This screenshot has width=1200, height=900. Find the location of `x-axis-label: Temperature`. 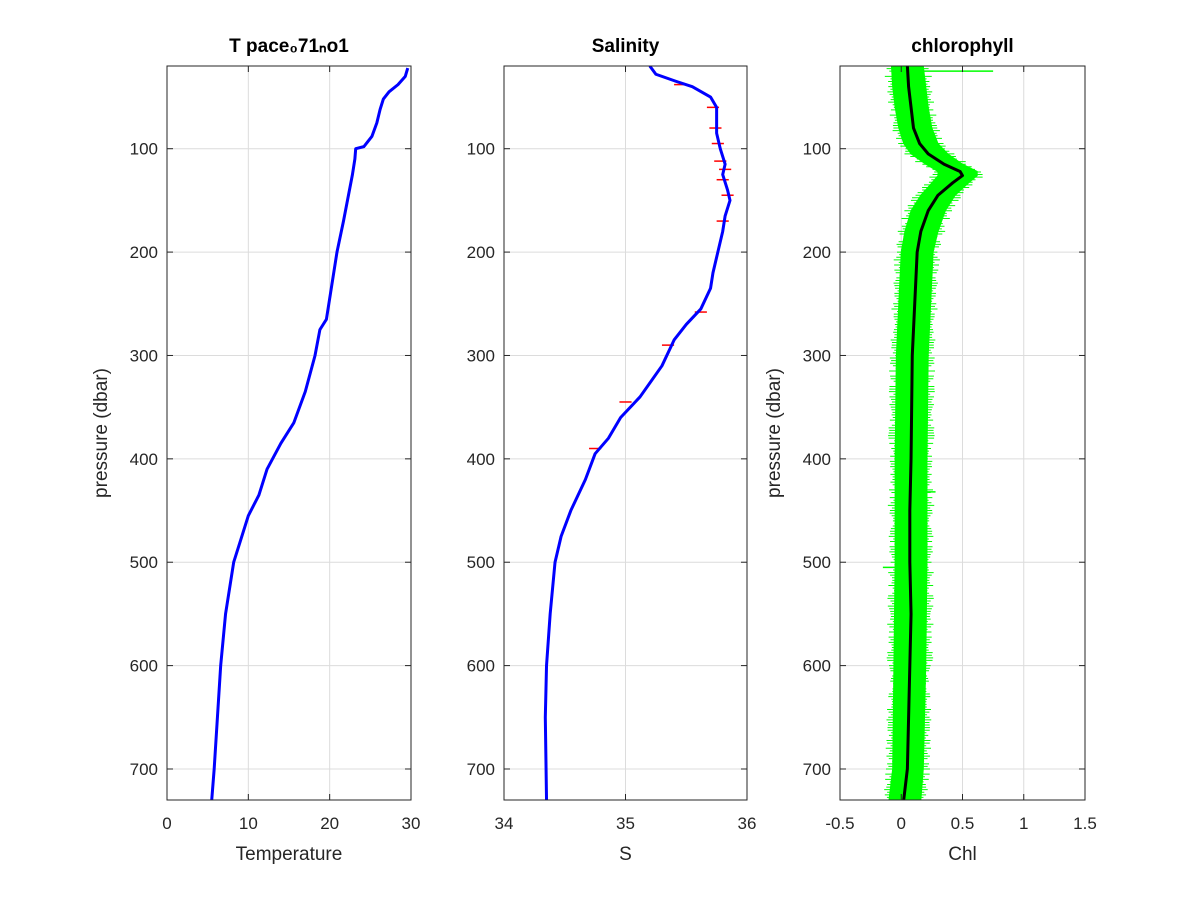

x-axis-label: Temperature is located at coordinates (289, 854).